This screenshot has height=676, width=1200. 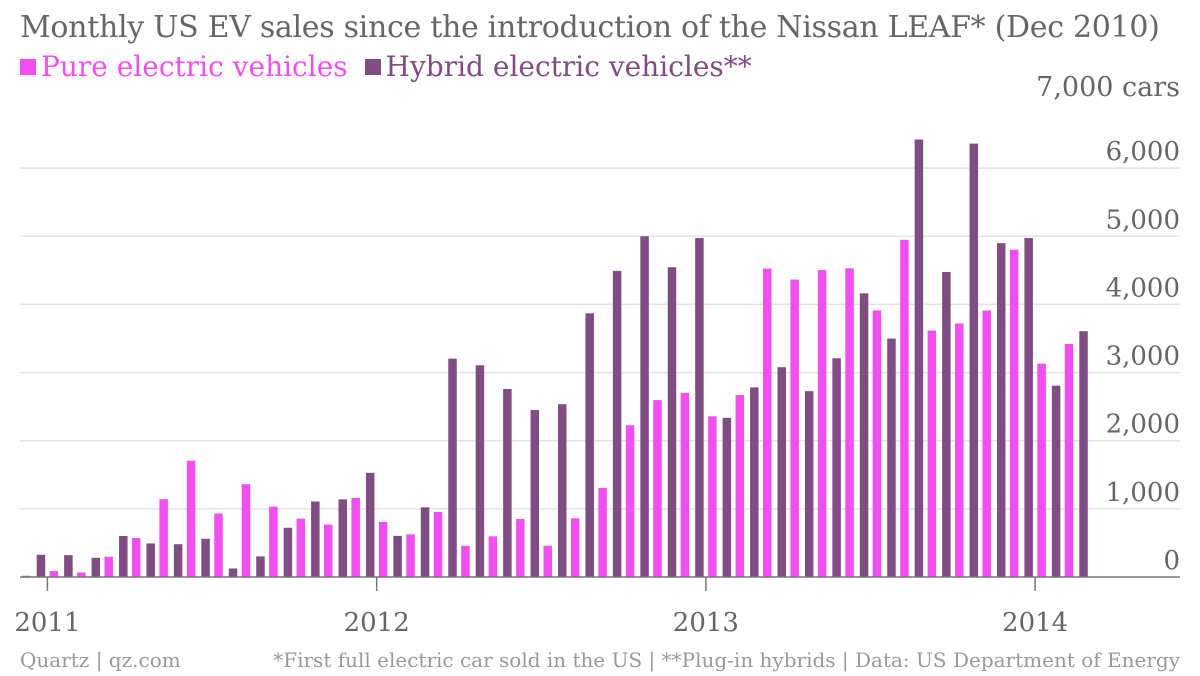 I want to click on y-axis: 0 1,000 2,000 3,000 4,000 5,000 6,000, so click(x=1143, y=356).